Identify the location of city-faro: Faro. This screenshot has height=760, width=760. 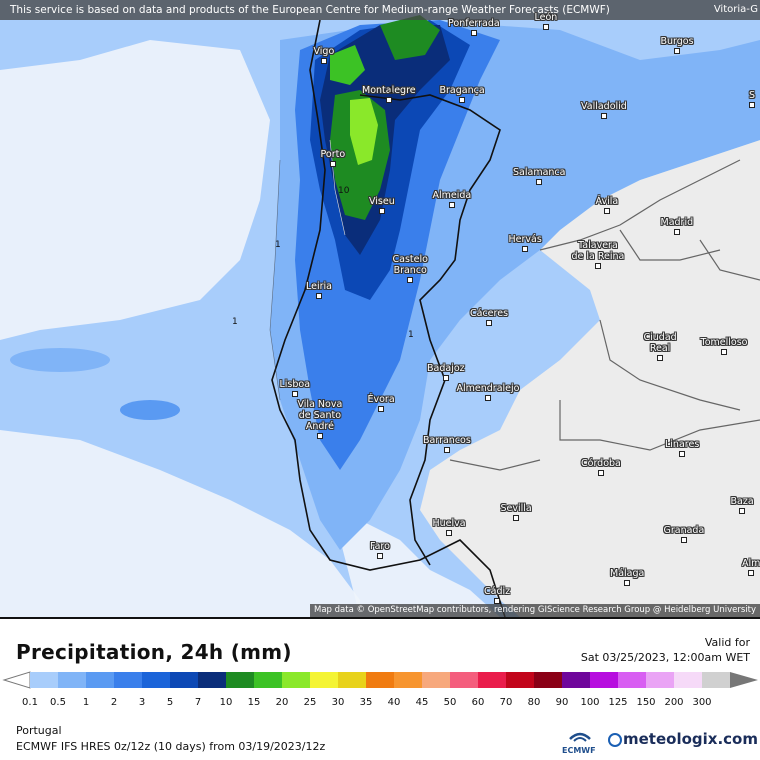
(380, 550).